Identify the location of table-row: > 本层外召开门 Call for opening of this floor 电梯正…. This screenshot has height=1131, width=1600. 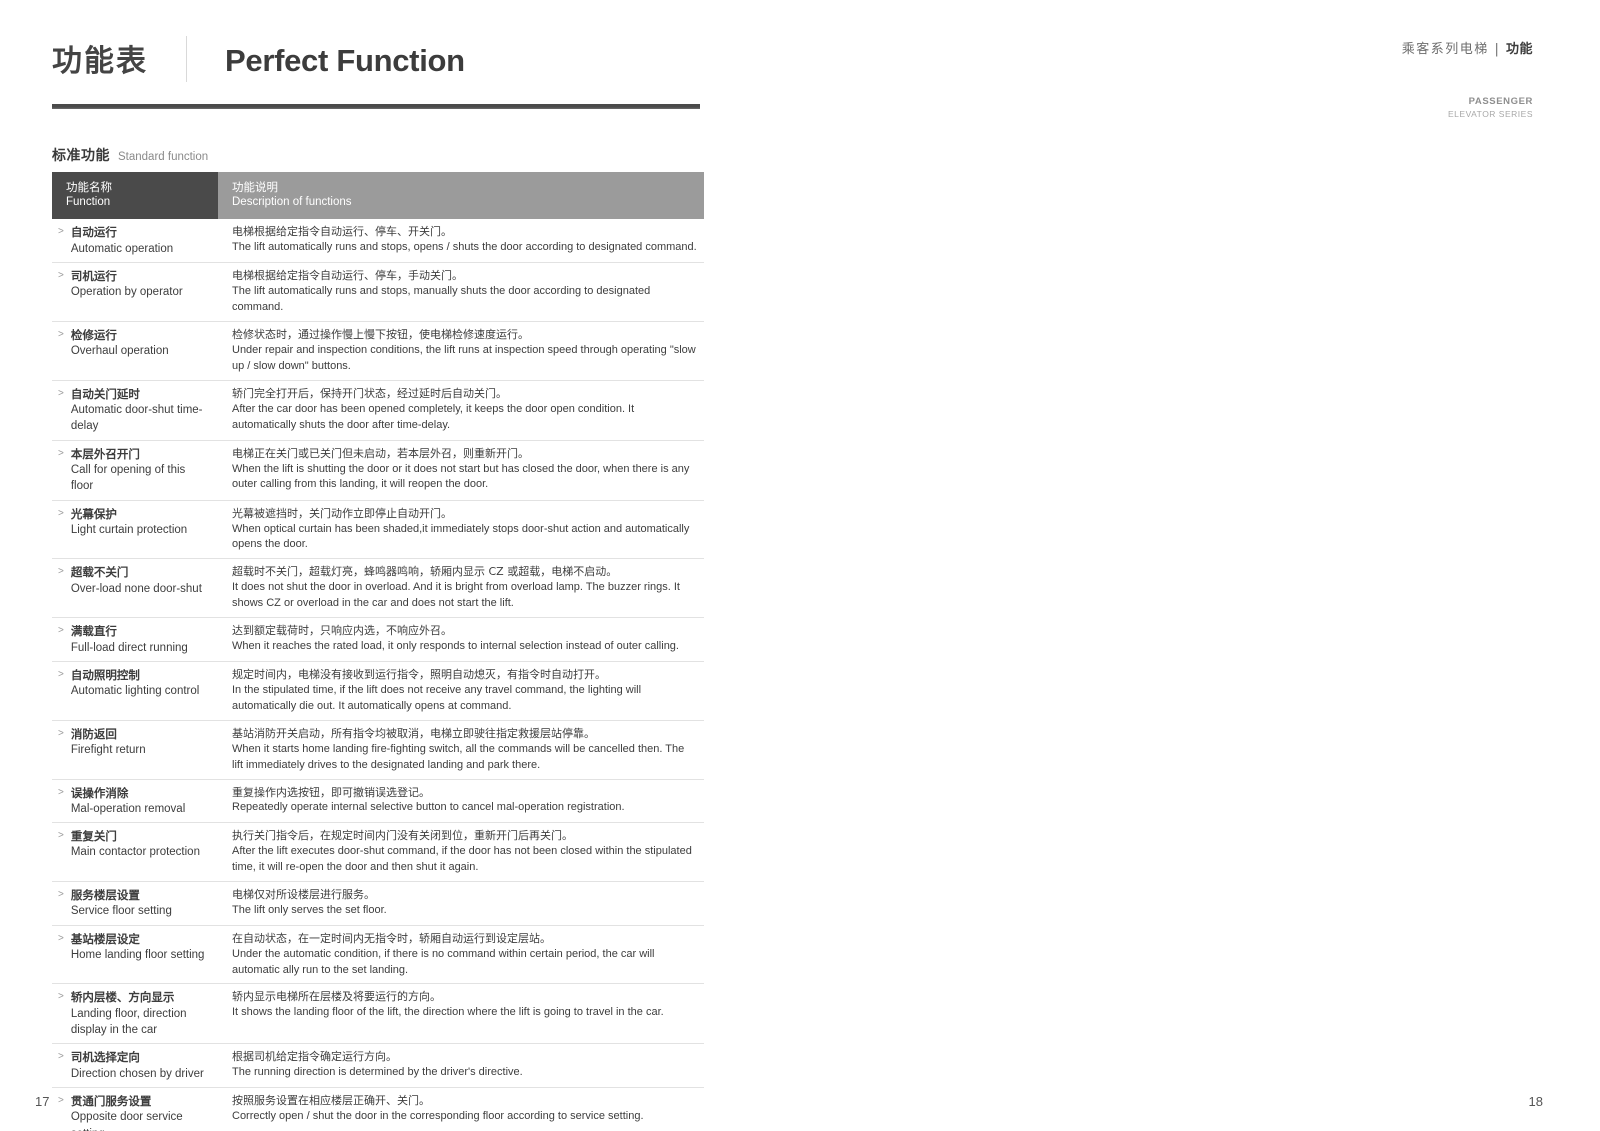
(378, 471).